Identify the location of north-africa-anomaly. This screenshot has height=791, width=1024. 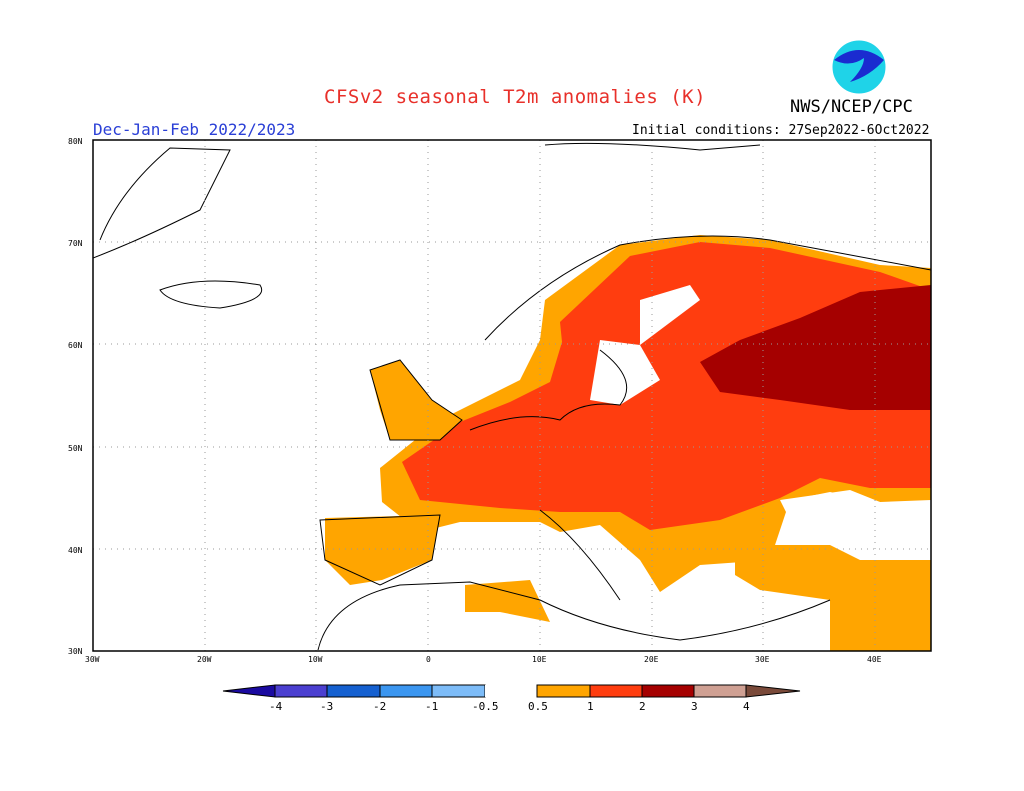
(507, 601).